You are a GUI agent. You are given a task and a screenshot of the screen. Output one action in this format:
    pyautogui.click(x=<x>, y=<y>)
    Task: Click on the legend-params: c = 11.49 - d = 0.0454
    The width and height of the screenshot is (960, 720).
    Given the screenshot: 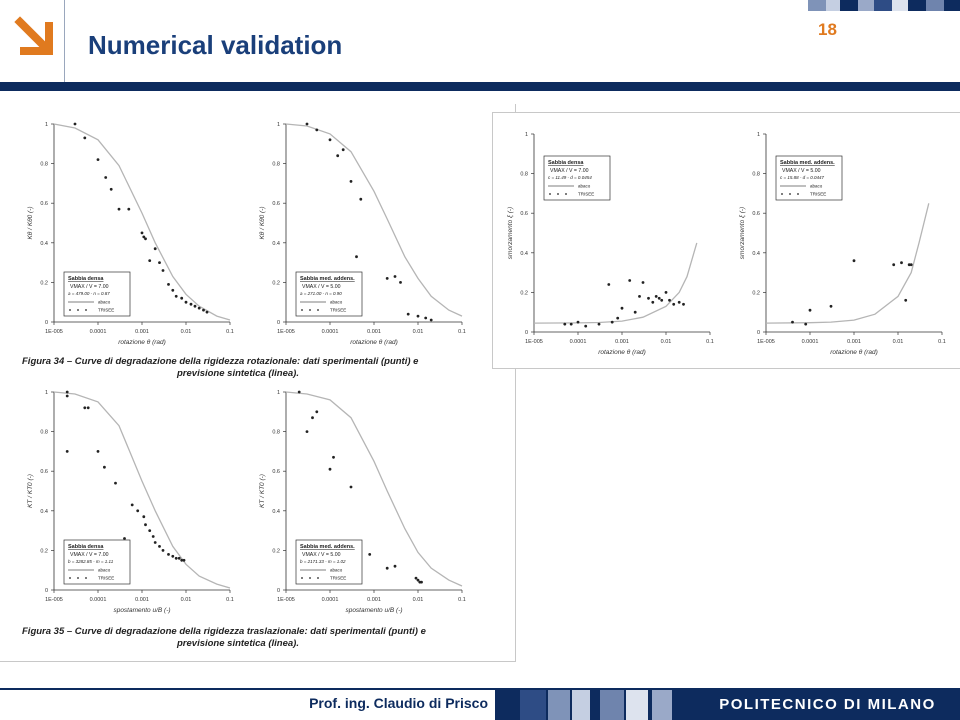 What is the action you would take?
    pyautogui.click(x=570, y=177)
    